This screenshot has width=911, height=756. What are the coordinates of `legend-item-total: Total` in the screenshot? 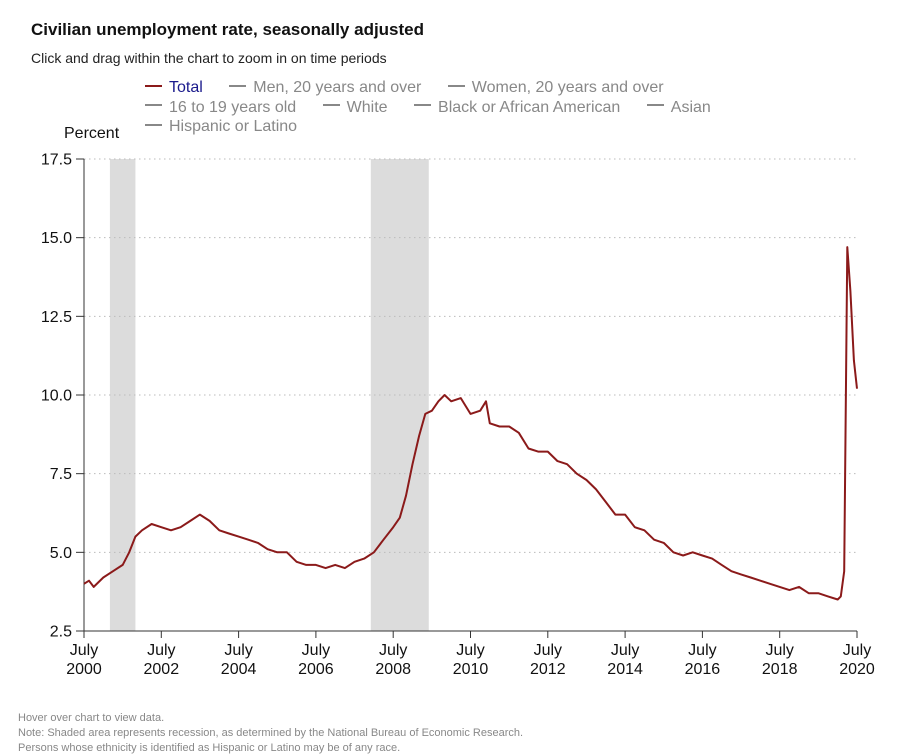 It's located at (174, 88).